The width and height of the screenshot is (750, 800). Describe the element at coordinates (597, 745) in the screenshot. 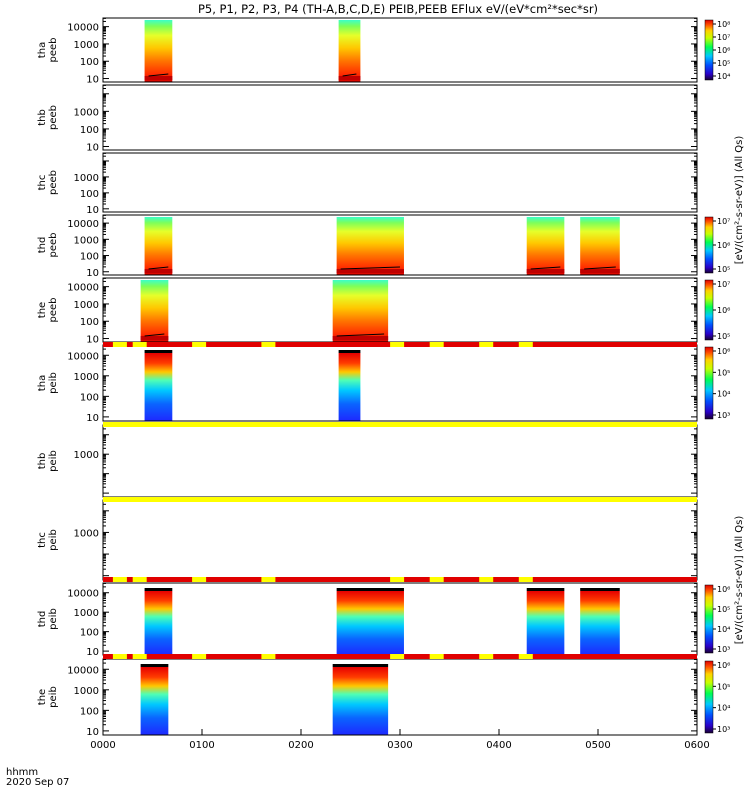

I see `x-tick-label: 0500` at that location.